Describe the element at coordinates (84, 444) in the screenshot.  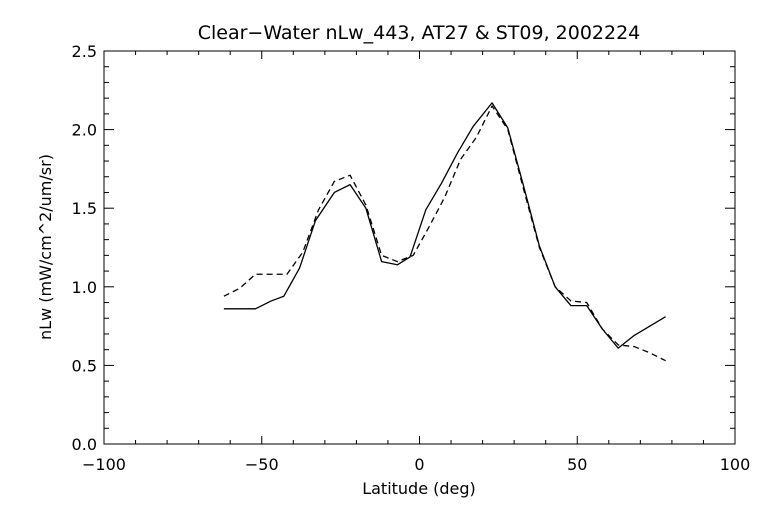
I see `y-tick-label: 0.0` at that location.